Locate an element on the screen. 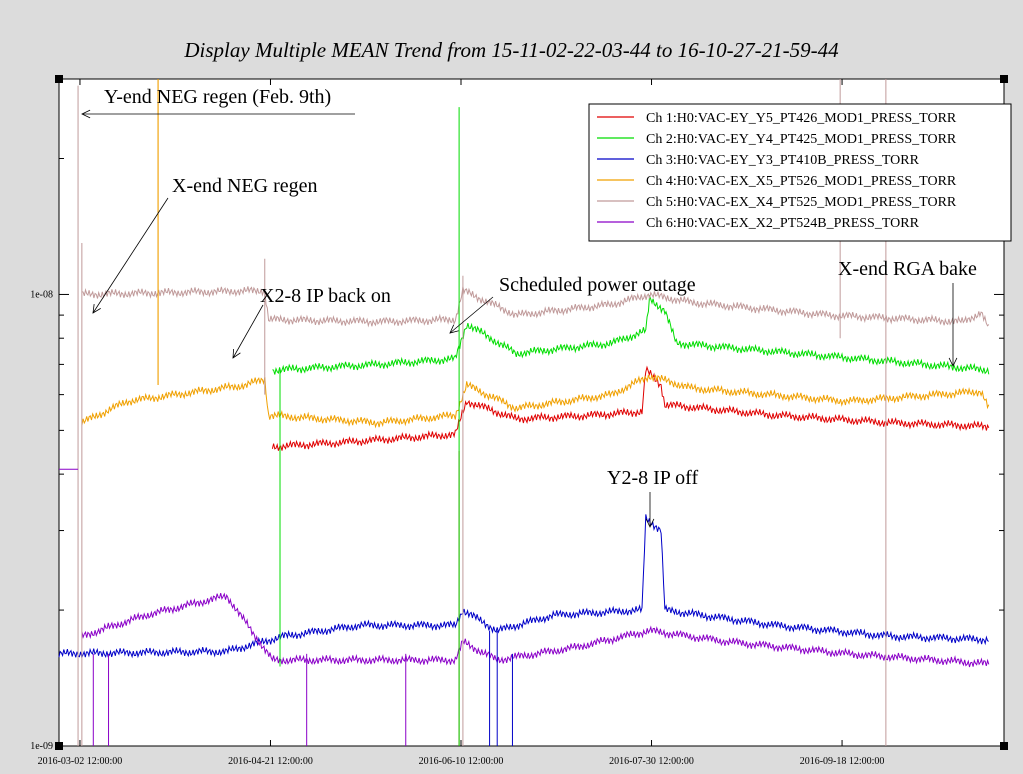 This screenshot has width=1023, height=774. x-tick-label: 2016-04-21 12:00:00 is located at coordinates (270, 761).